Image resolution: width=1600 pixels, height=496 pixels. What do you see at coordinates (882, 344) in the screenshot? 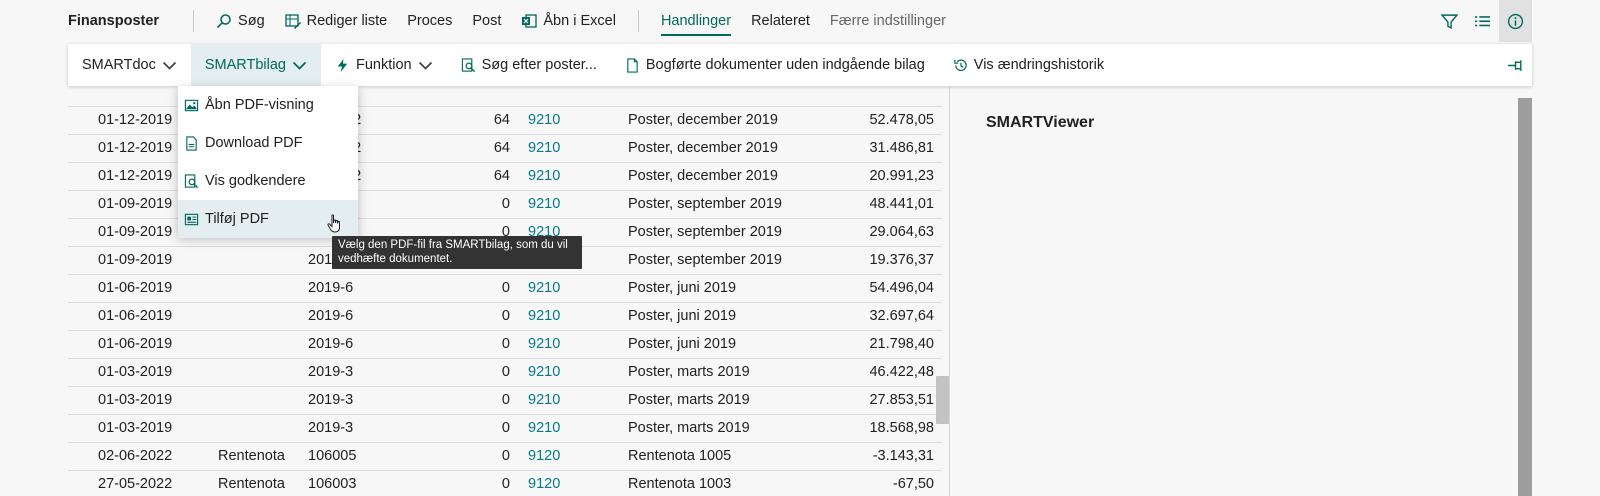
I see `amount-cell: 21.798,40` at bounding box center [882, 344].